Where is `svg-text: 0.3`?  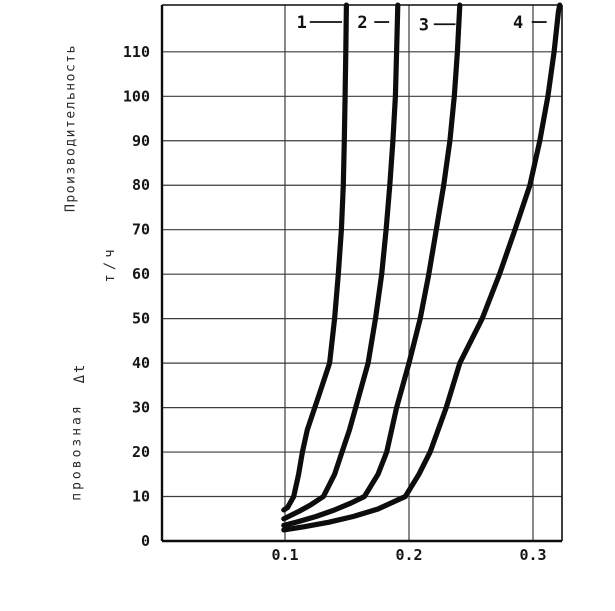 svg-text: 0.3 is located at coordinates (532, 555).